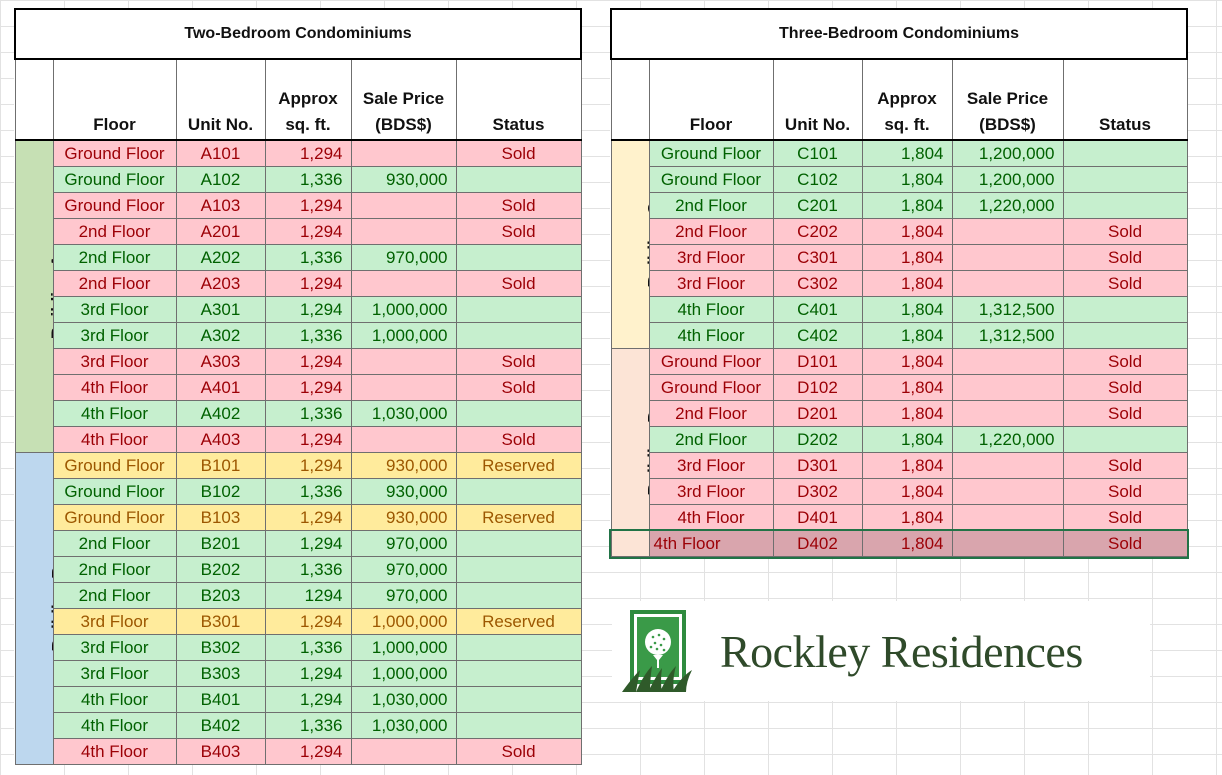 The image size is (1222, 775). Describe the element at coordinates (220, 491) in the screenshot. I see `unit-cell: B102` at that location.